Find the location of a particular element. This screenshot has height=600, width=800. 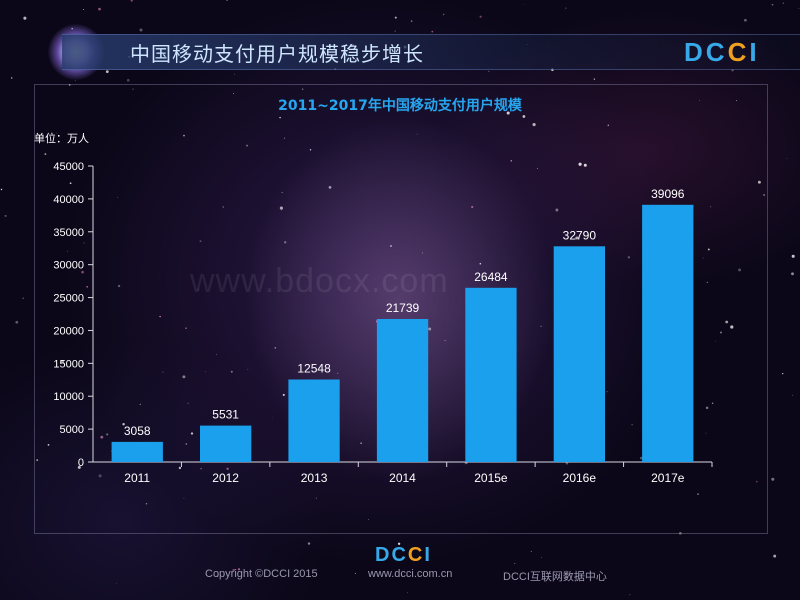

x-tick-label: 2016e is located at coordinates (580, 478).